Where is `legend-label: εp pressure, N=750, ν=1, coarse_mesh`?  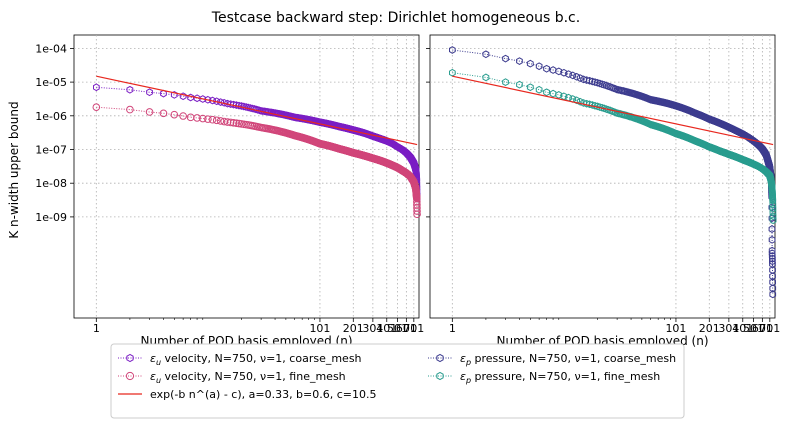
legend-label: εp pressure, N=750, ν=1, coarse_mesh is located at coordinates (568, 359).